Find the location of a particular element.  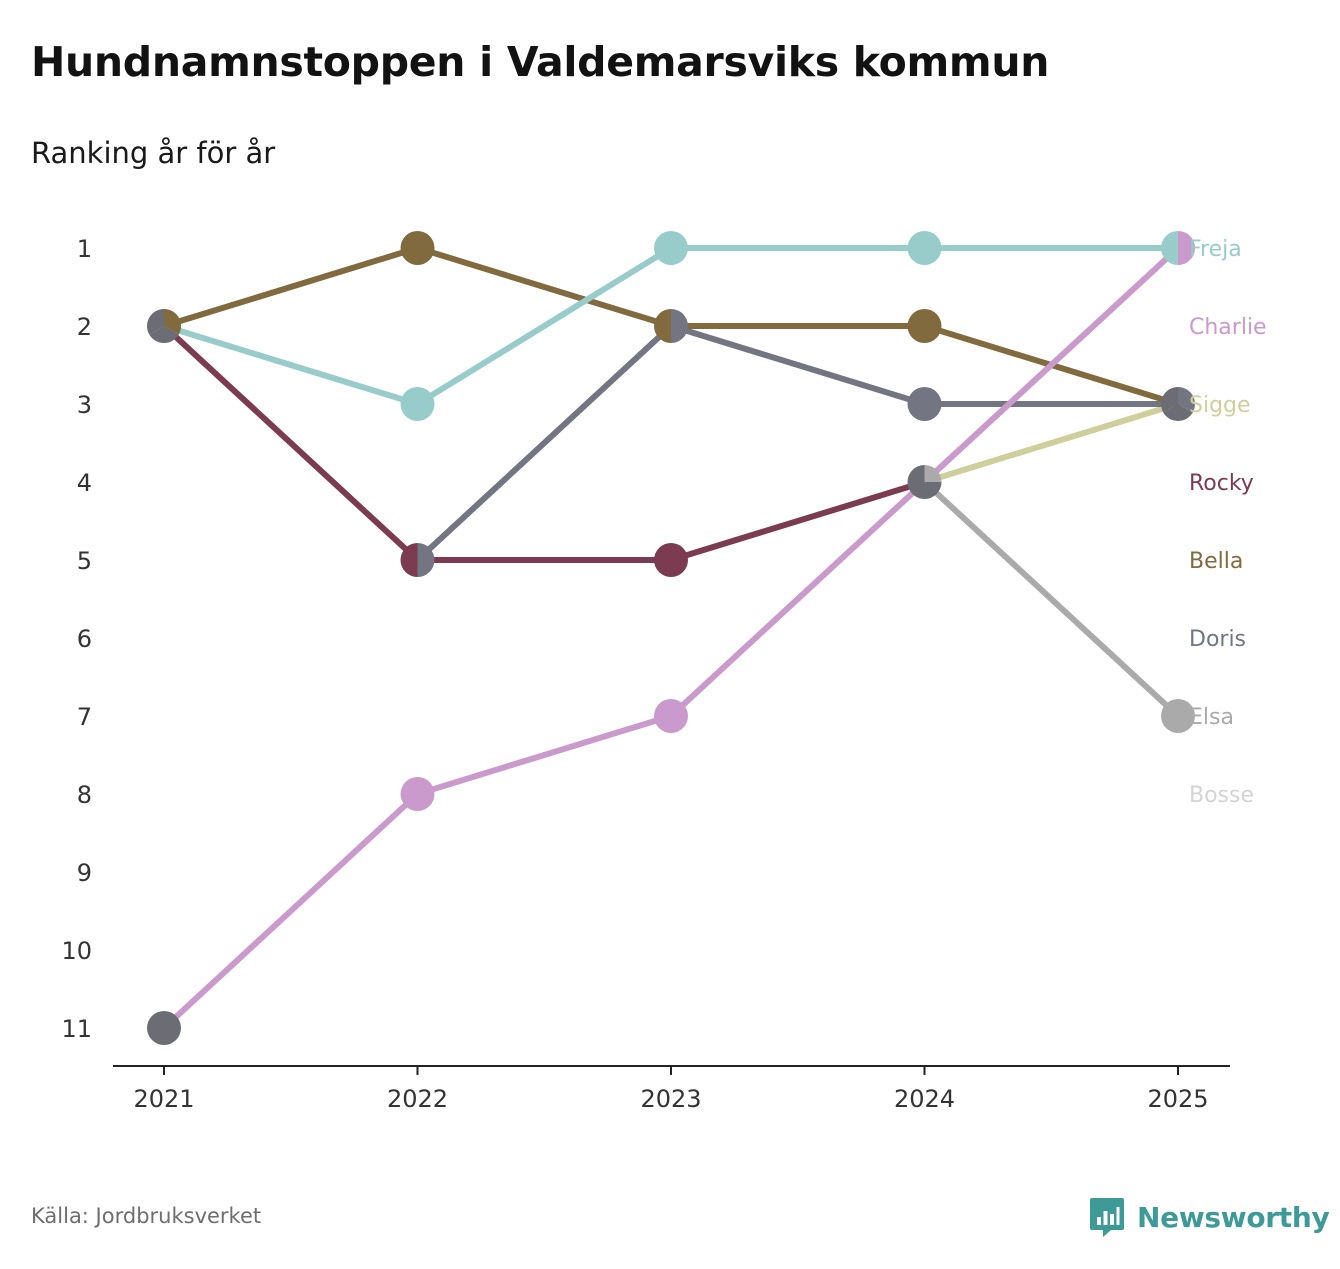

marker-charlie-2024 is located at coordinates (916, 473).